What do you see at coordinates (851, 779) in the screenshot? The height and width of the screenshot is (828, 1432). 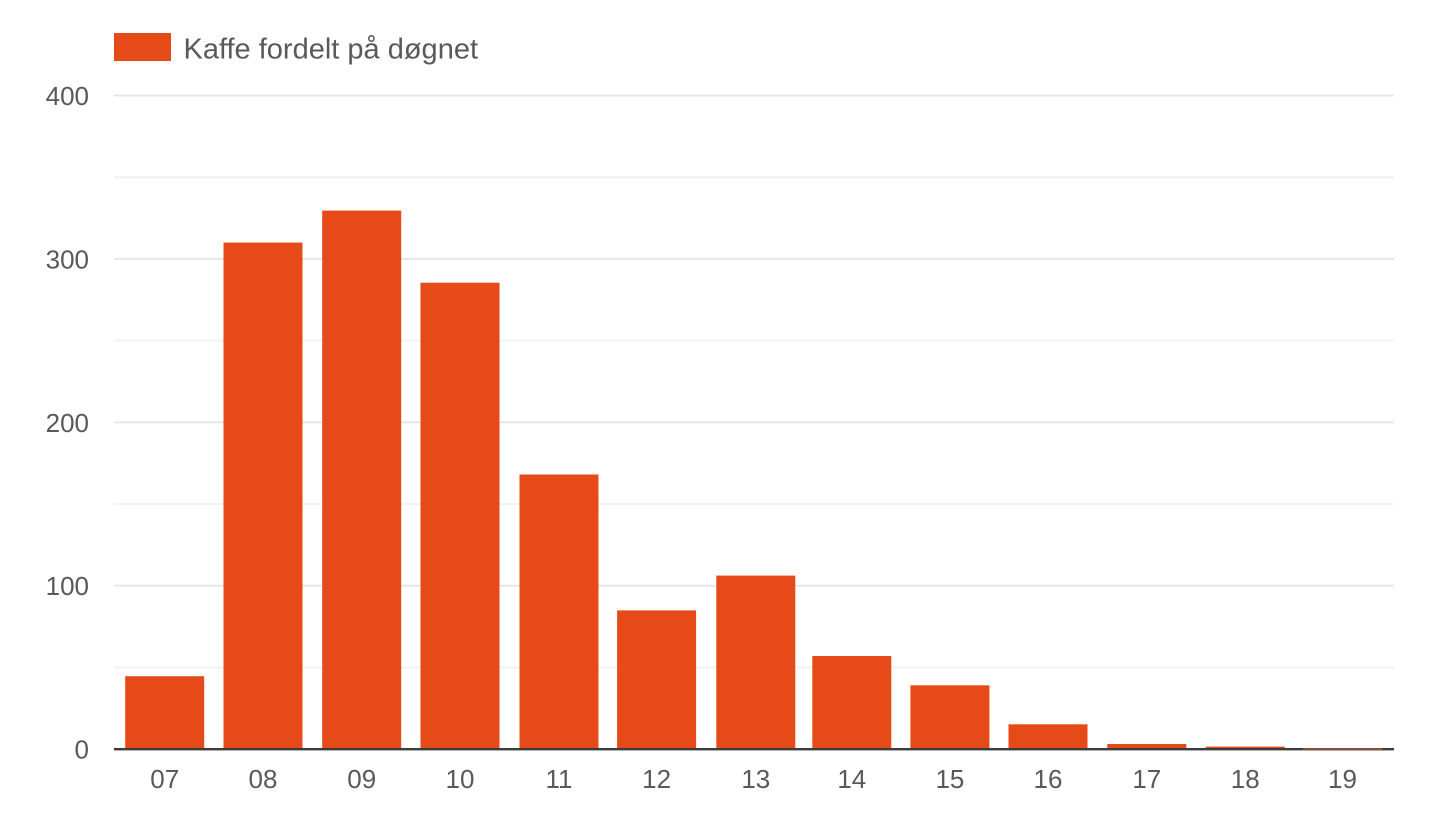 I see `svg-text: 14` at bounding box center [851, 779].